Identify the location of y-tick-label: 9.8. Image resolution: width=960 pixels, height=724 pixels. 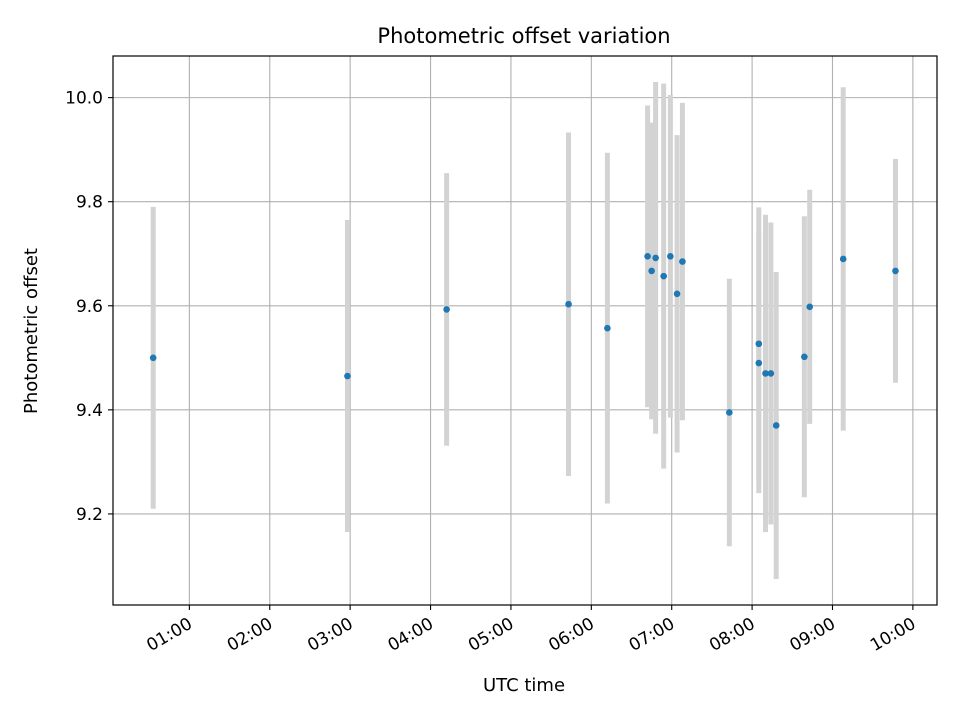
(89, 203).